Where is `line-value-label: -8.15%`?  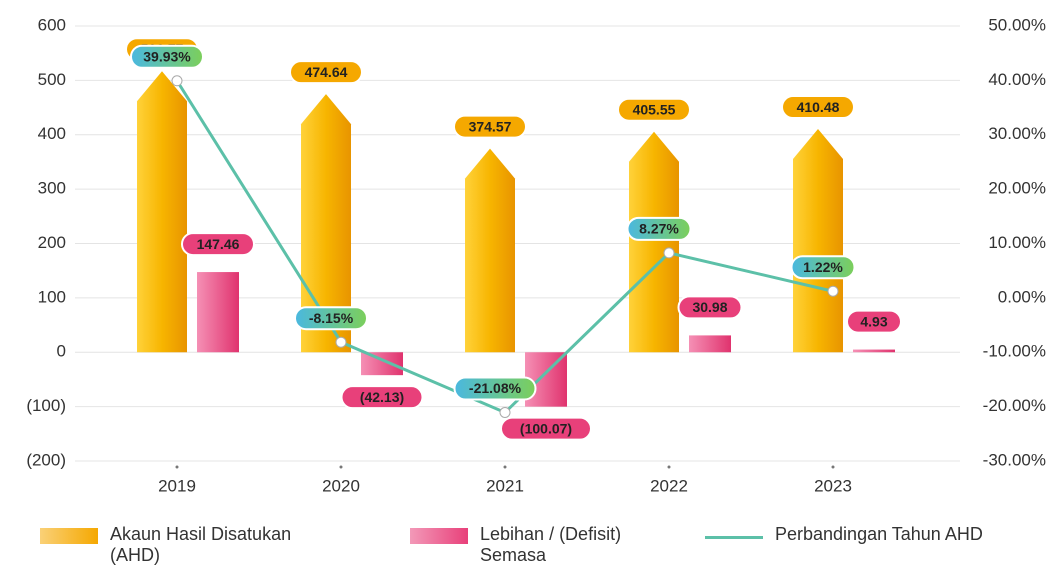
line-value-label: -8.15% is located at coordinates (331, 318).